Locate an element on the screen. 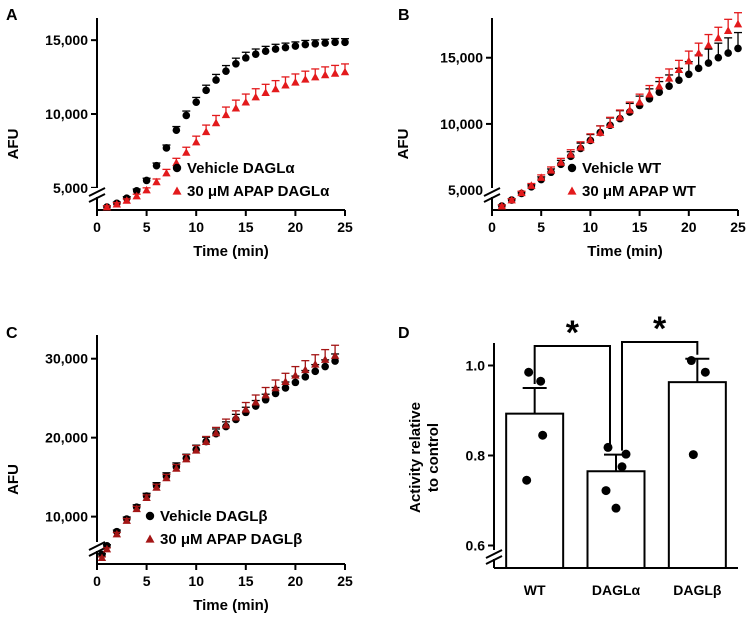  legend-label: 30 μM APAP DAGLα is located at coordinates (258, 191).